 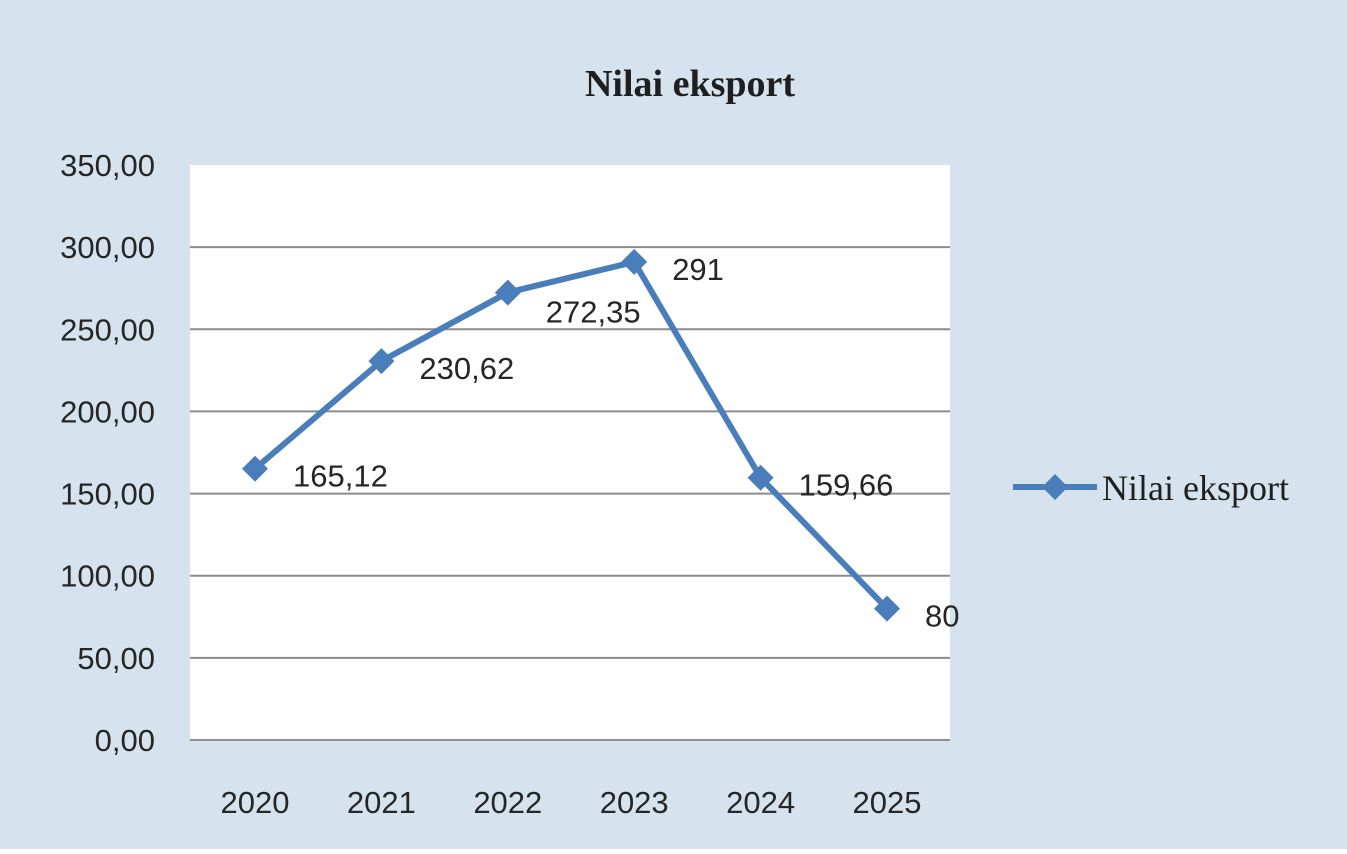 What do you see at coordinates (1055, 487) in the screenshot?
I see `legend-diamond-marker` at bounding box center [1055, 487].